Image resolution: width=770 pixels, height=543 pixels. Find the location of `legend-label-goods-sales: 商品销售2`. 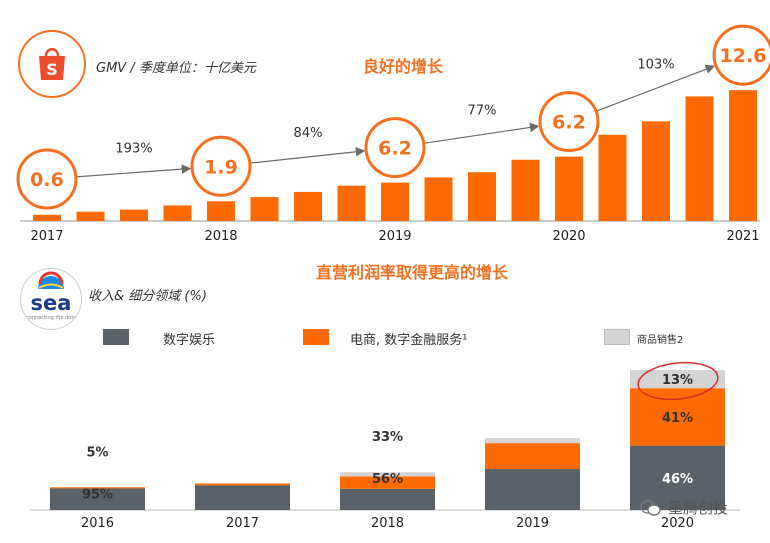

legend-label-goods-sales: 商品销售2 is located at coordinates (660, 340).